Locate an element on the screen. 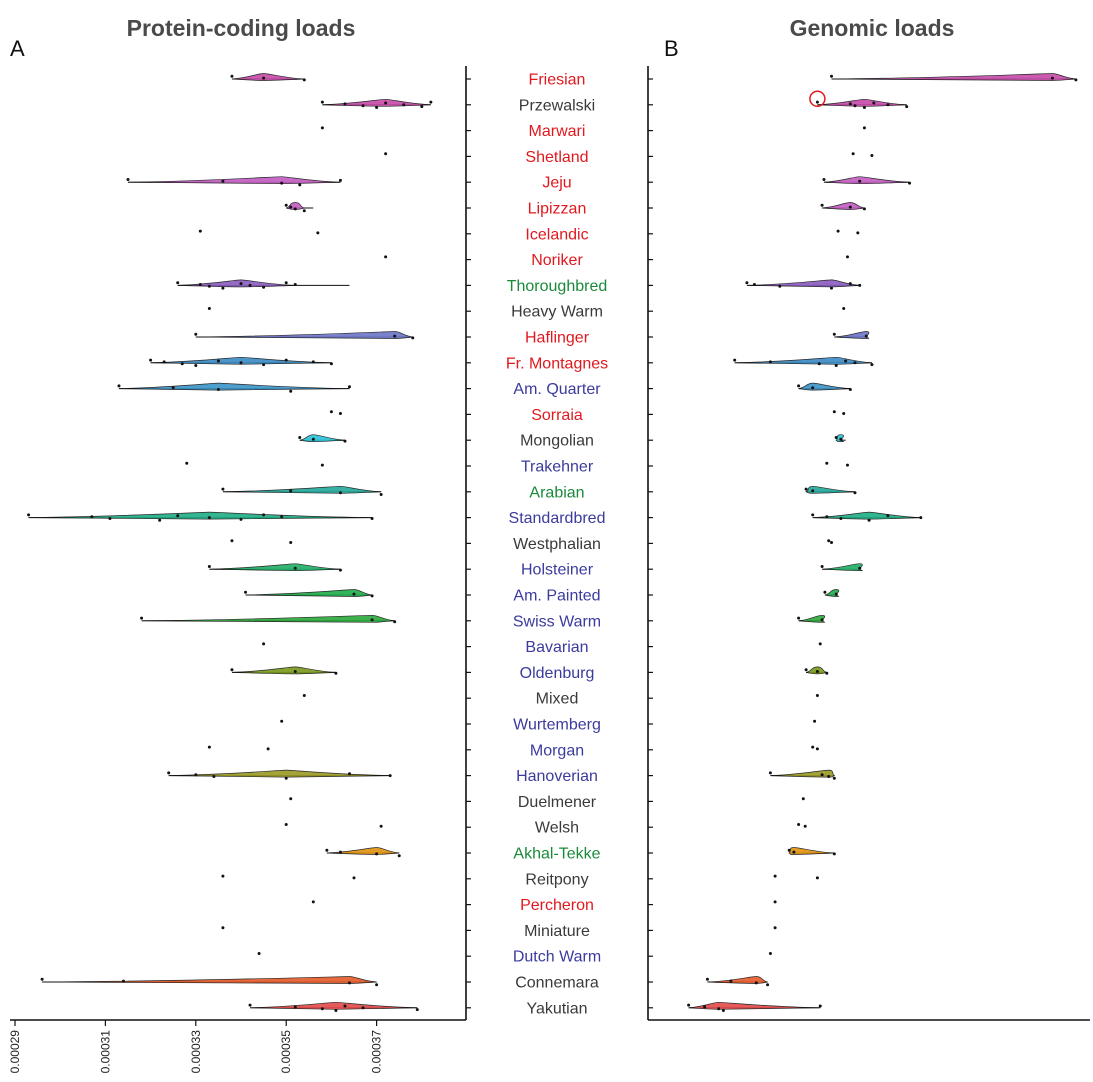  breed-label: Trakehner is located at coordinates (557, 467).